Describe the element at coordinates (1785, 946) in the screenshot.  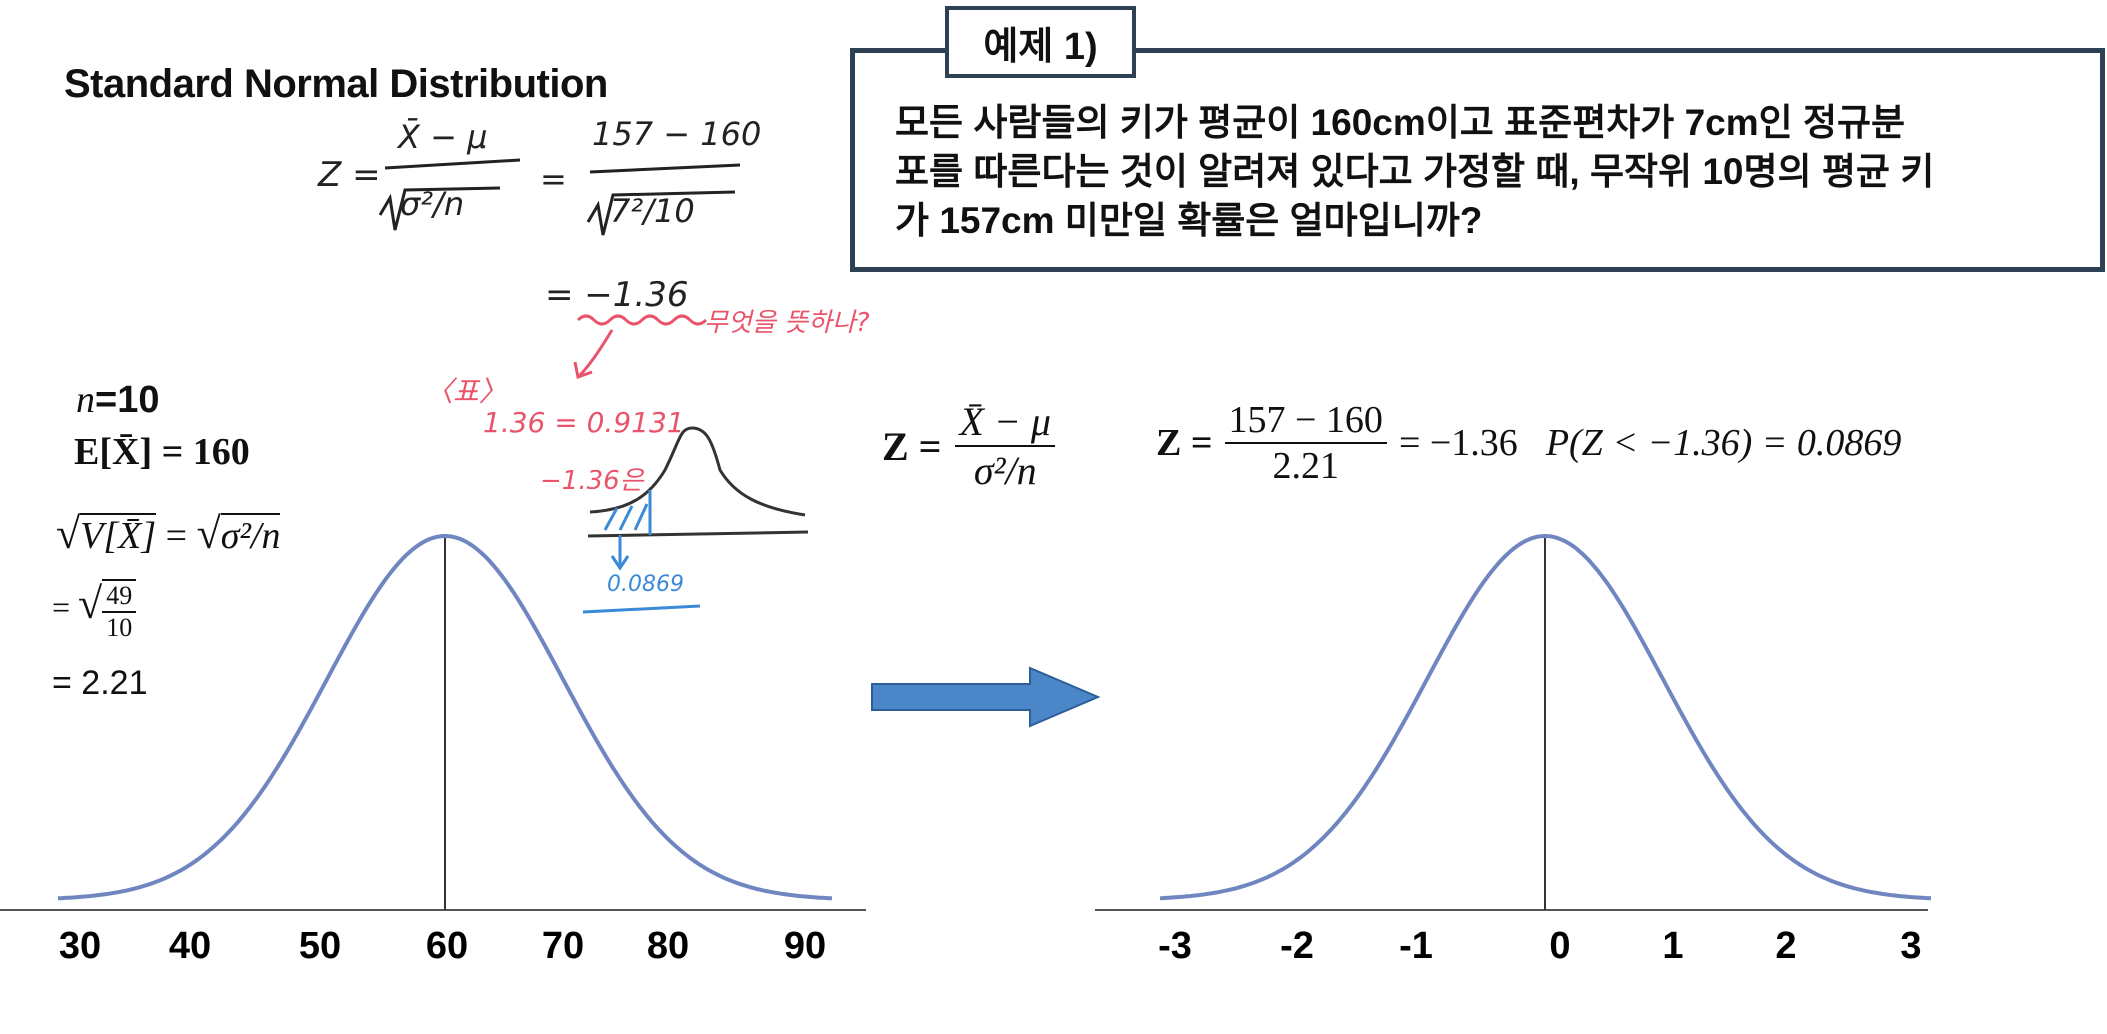
I see `axis-tick-label: 2` at that location.